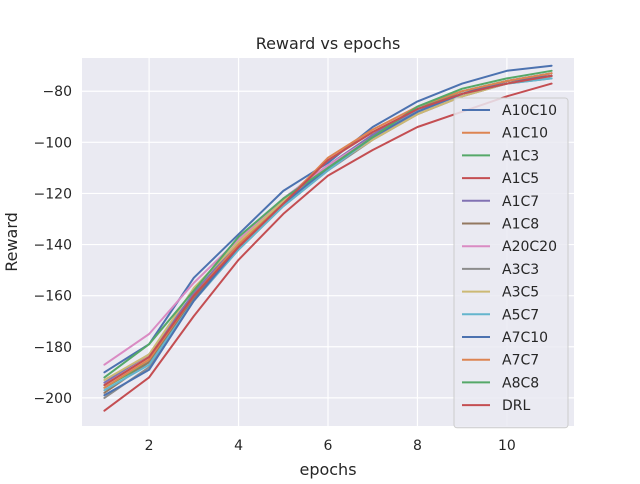 This screenshot has height=484, width=640. Describe the element at coordinates (53, 348) in the screenshot. I see `y-tick-label: −180` at that location.